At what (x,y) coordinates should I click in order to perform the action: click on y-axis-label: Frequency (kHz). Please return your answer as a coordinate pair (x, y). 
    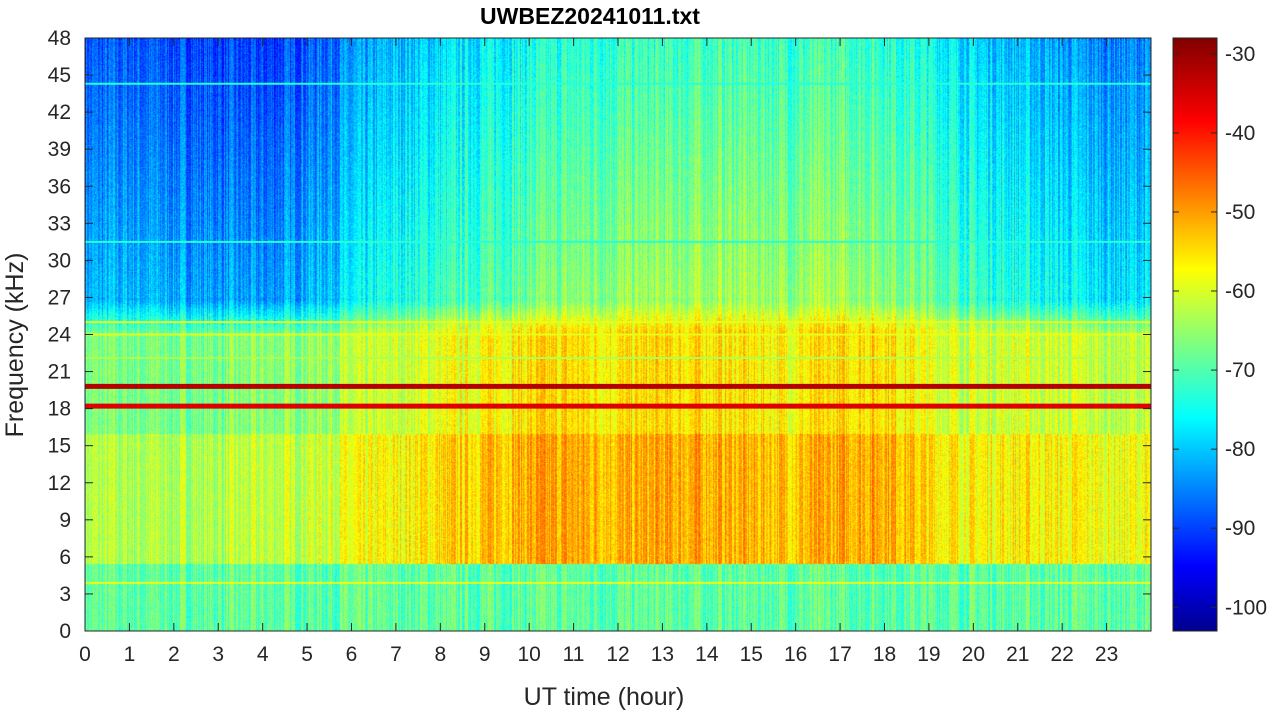
    Looking at the image, I should click on (15, 345).